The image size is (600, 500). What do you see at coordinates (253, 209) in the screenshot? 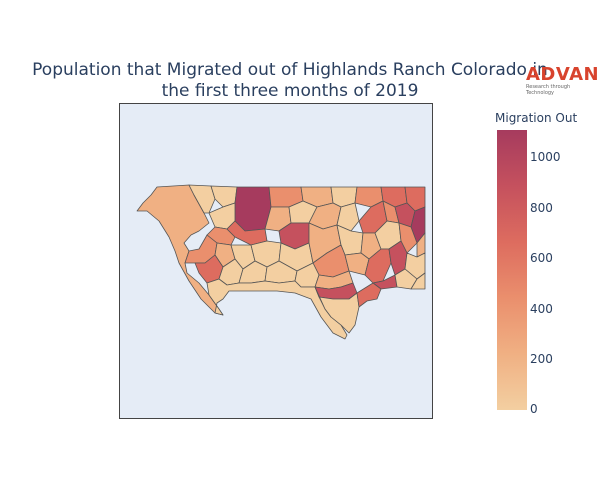
I see `region-hot-north` at bounding box center [253, 209].